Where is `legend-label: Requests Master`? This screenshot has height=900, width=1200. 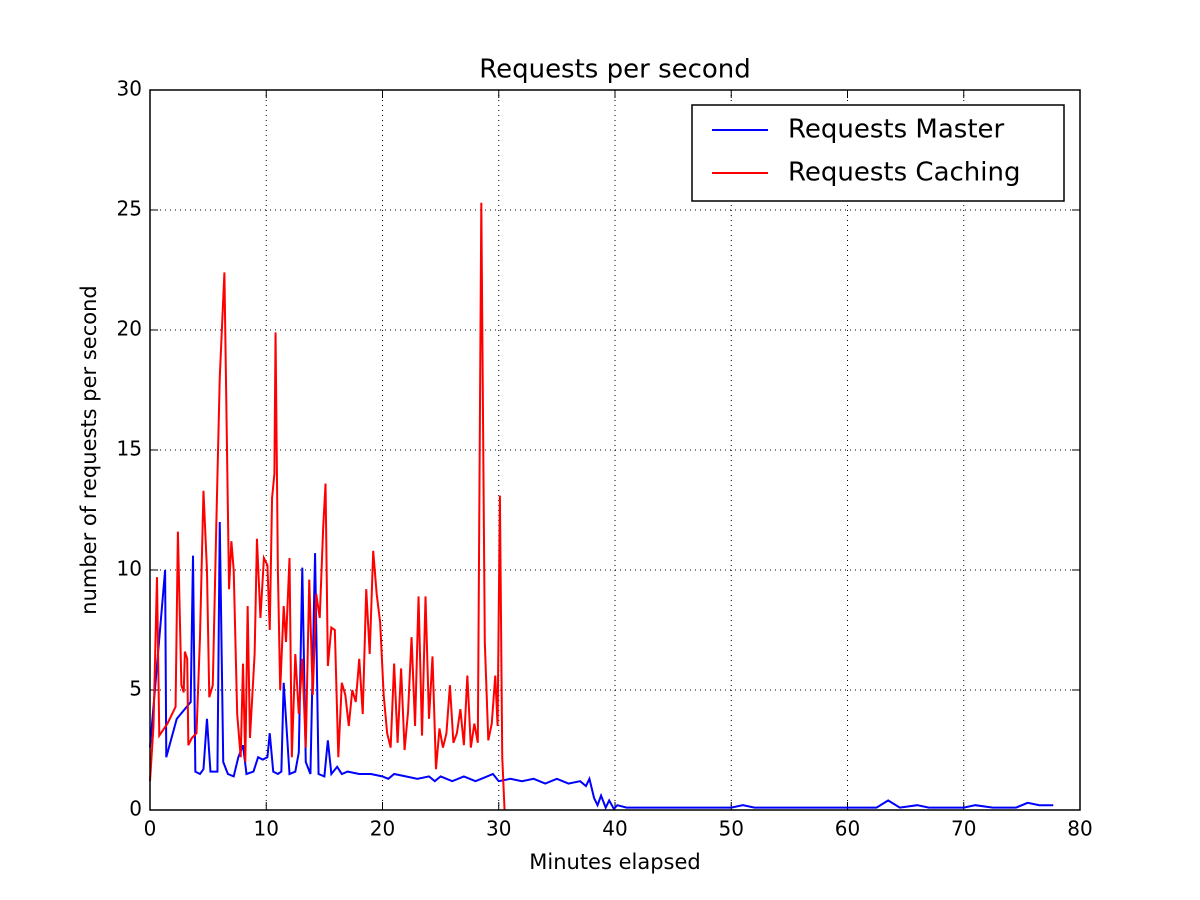 legend-label: Requests Master is located at coordinates (896, 130).